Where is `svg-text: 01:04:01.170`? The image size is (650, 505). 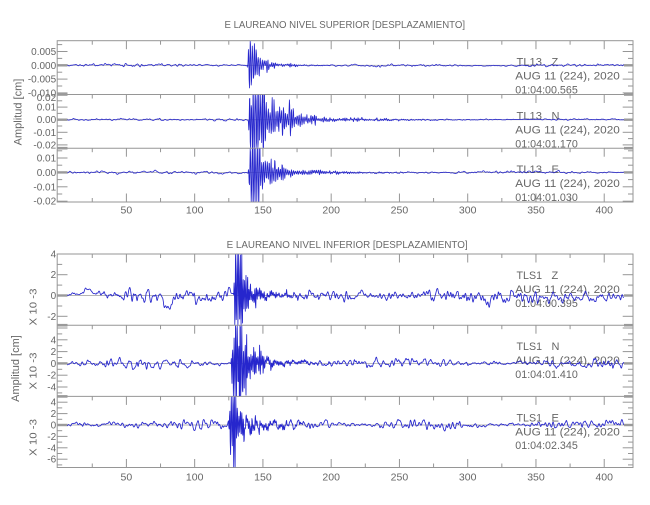
svg-text: 01:04:01.170 is located at coordinates (546, 144).